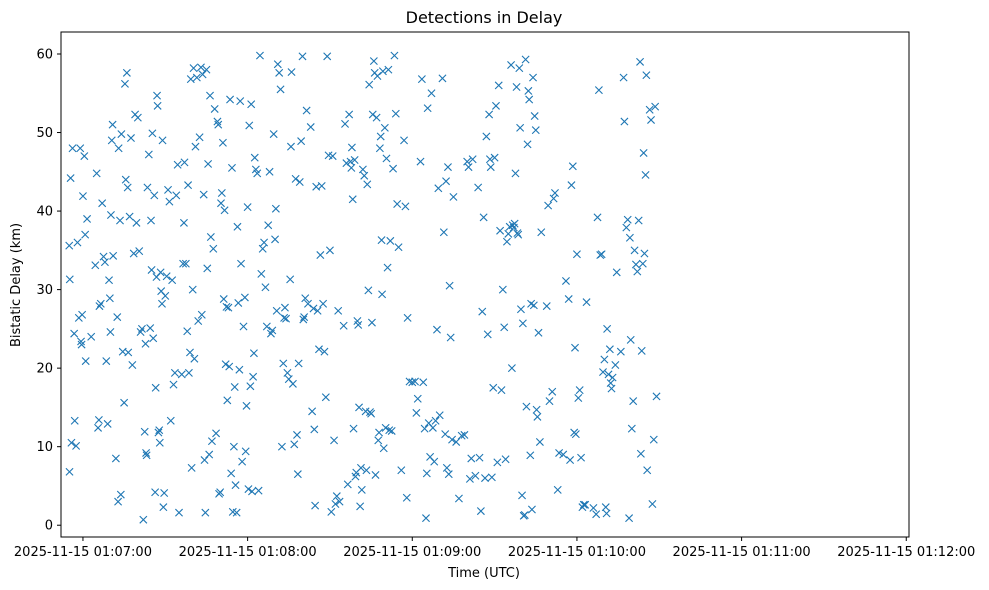 This screenshot has width=989, height=590. Describe the element at coordinates (483, 573) in the screenshot. I see `x-axis-title: Time (UTC)` at that location.